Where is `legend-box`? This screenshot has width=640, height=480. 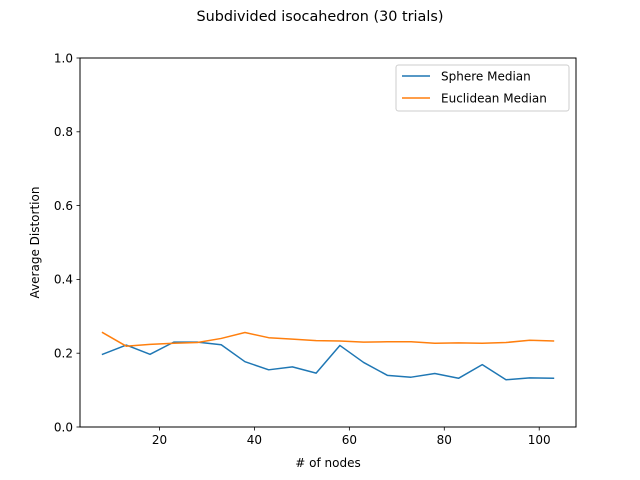 legend-box is located at coordinates (482, 88).